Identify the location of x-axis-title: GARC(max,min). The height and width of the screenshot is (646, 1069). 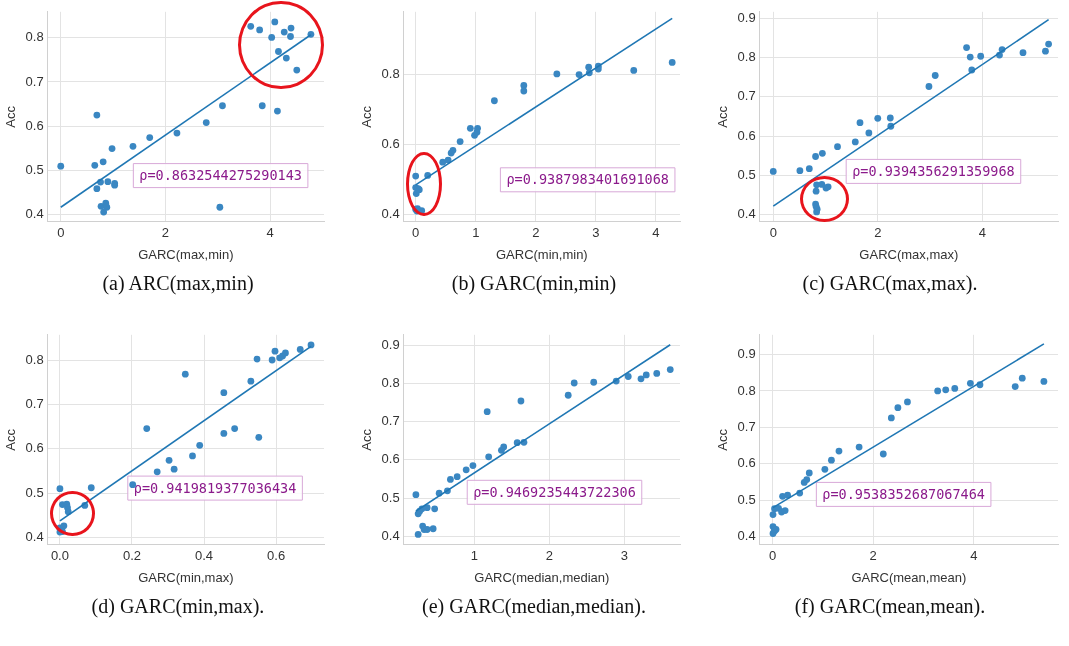
(186, 254).